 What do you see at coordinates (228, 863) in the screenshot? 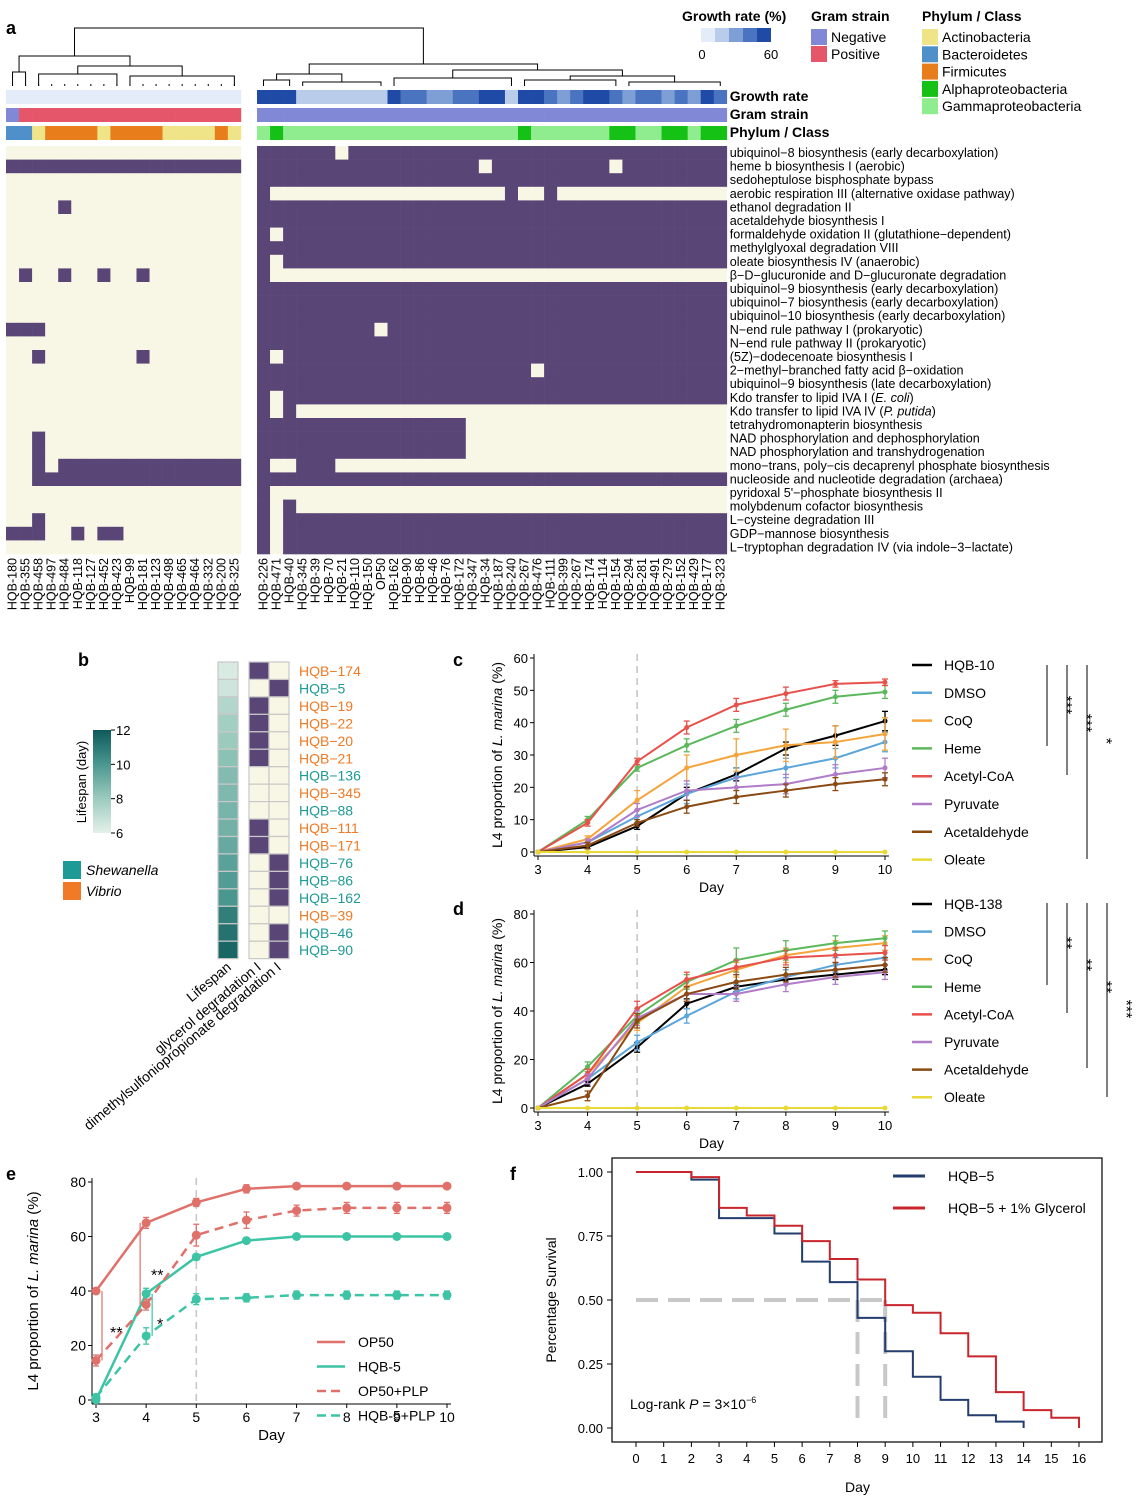
I see `lifespan-cell` at bounding box center [228, 863].